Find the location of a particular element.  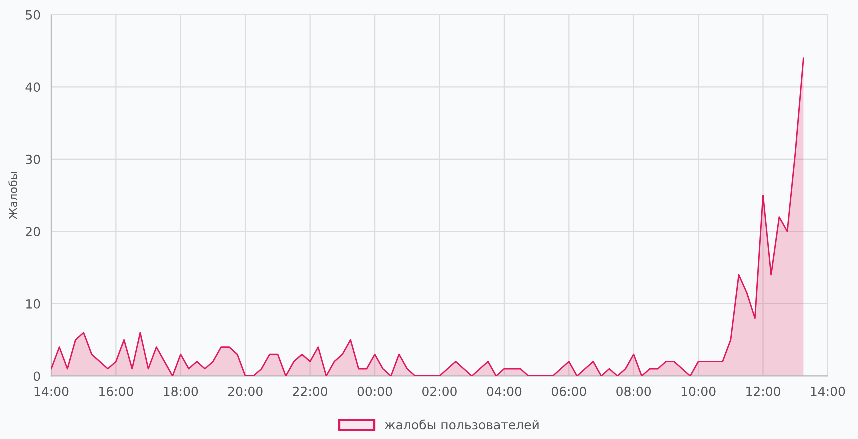

x-tick-label: 06:00 is located at coordinates (569, 391).